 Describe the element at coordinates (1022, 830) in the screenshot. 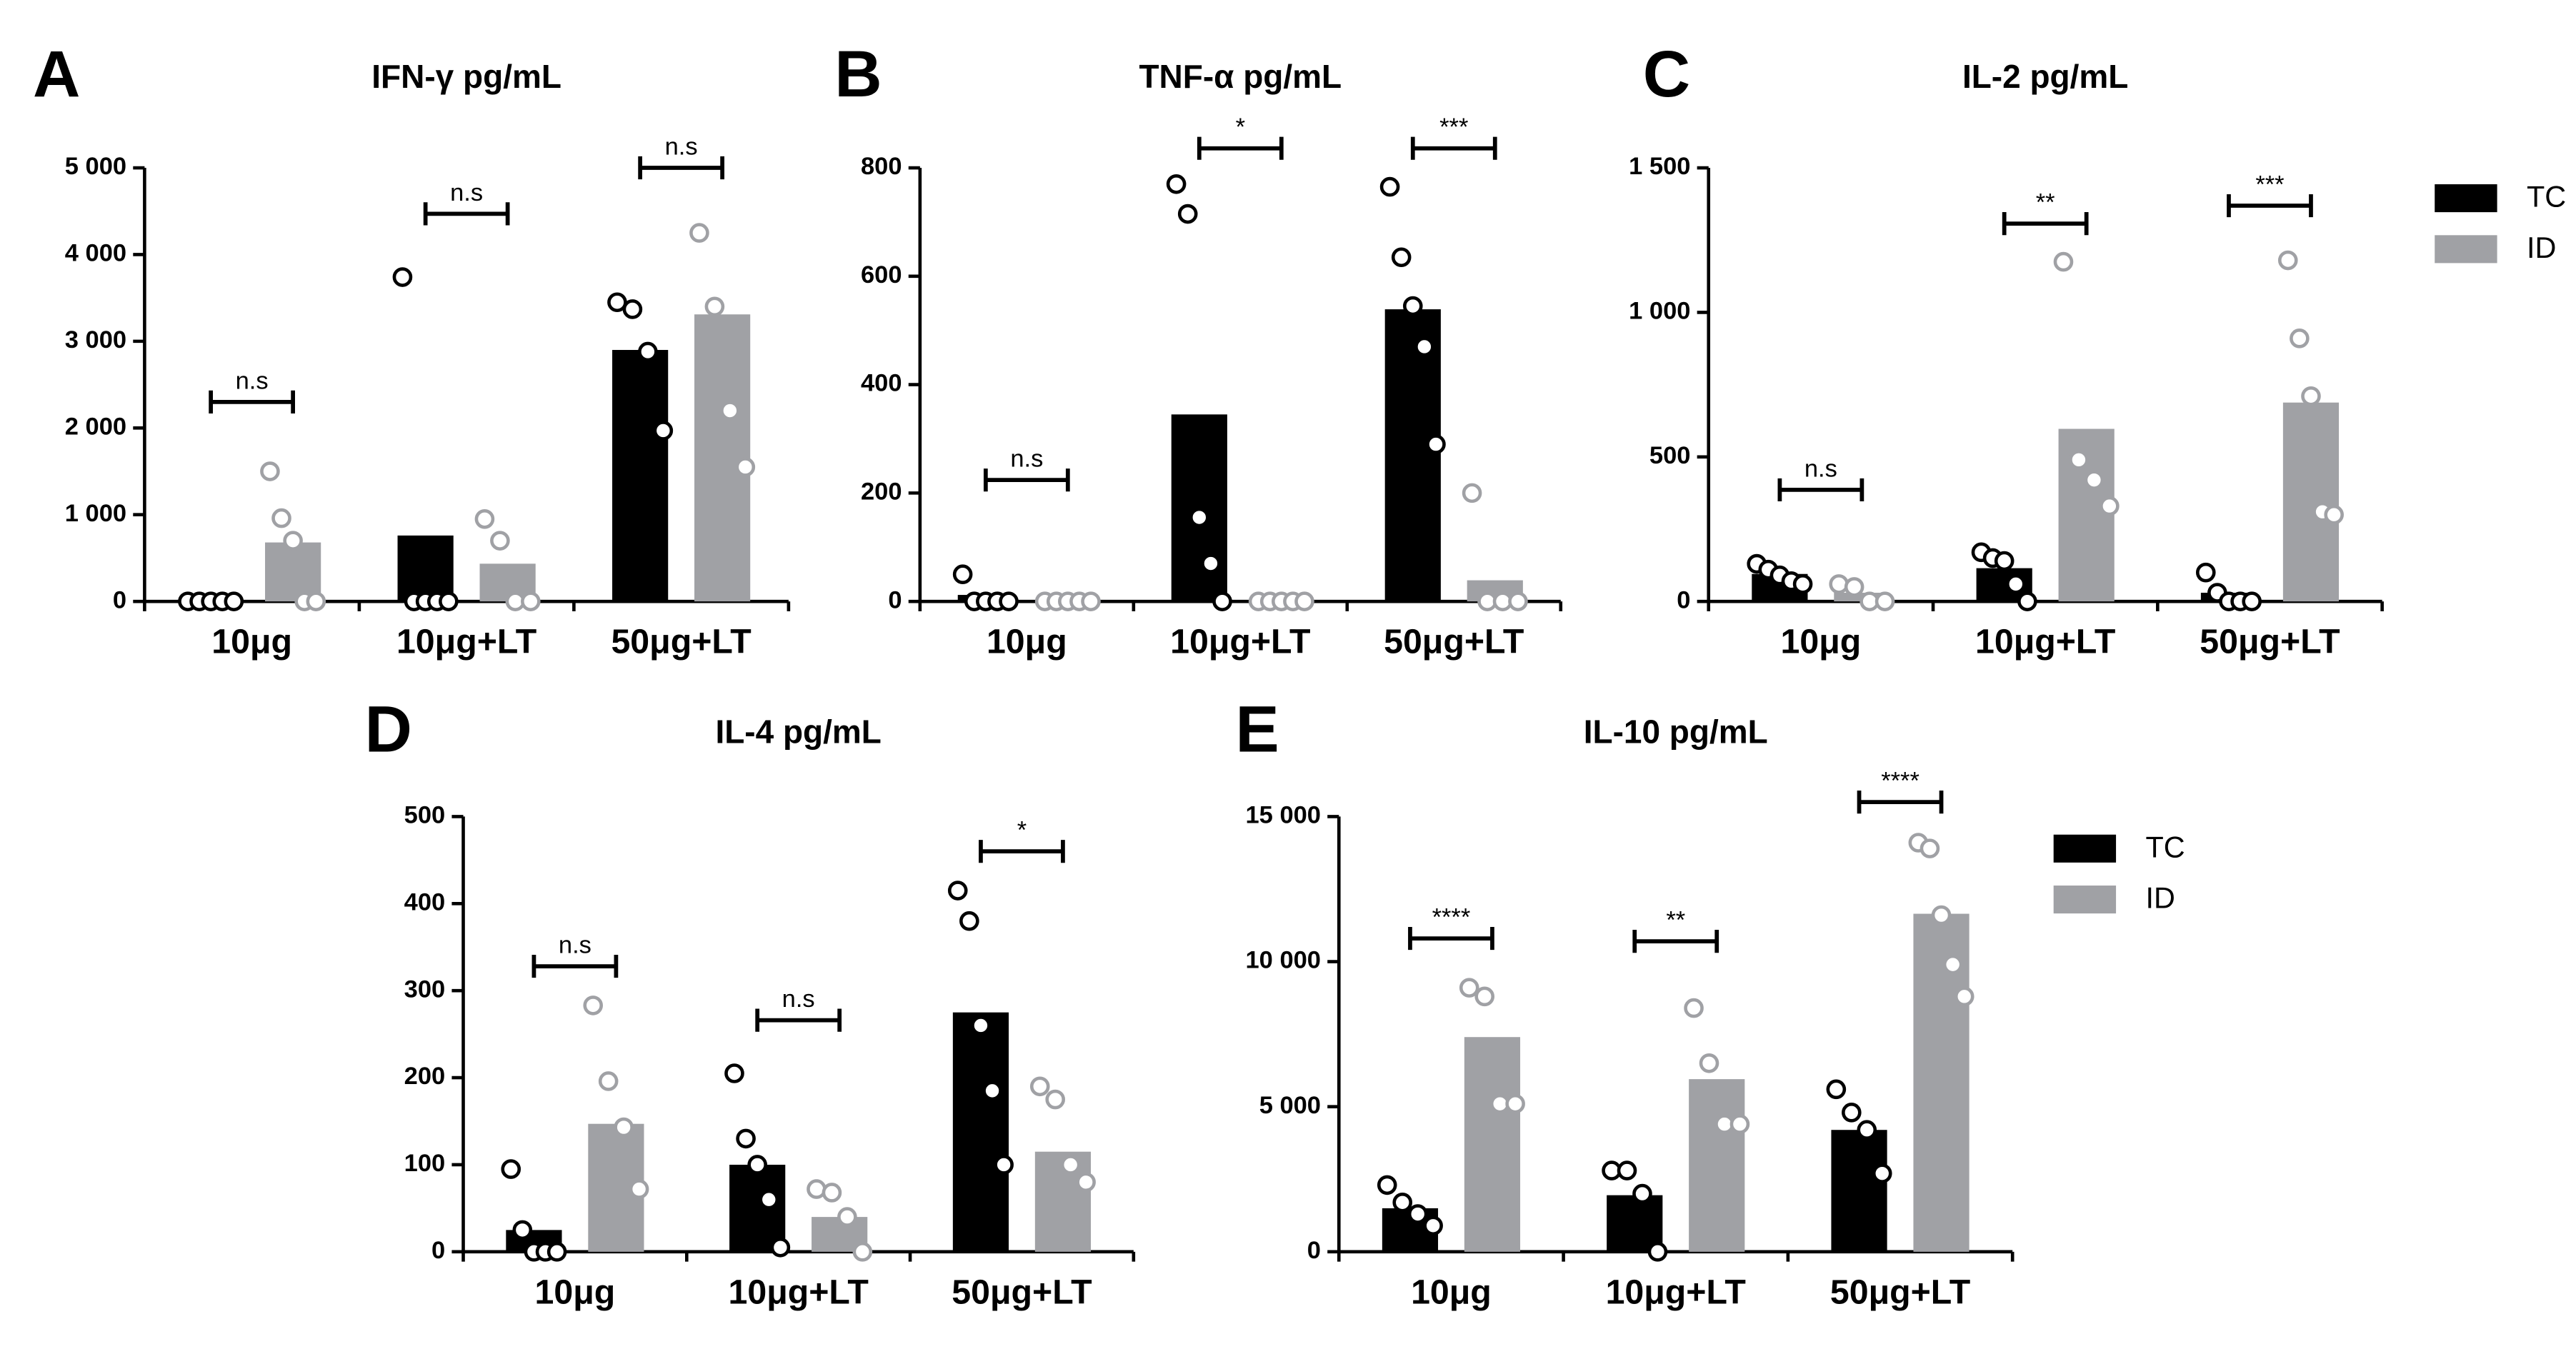

I see `significance-label: *` at that location.